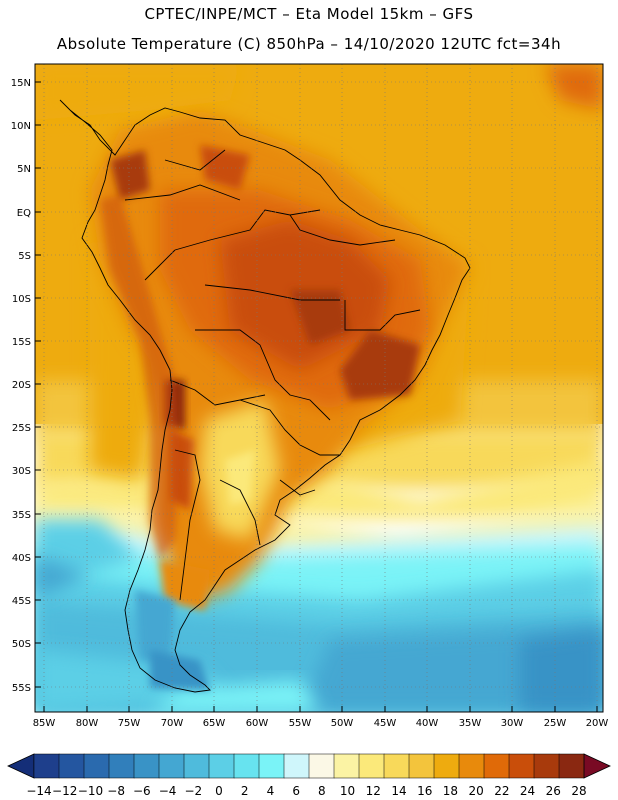 This screenshot has height=800, width=618. I want to click on colorbar-label: −10, so click(90, 791).